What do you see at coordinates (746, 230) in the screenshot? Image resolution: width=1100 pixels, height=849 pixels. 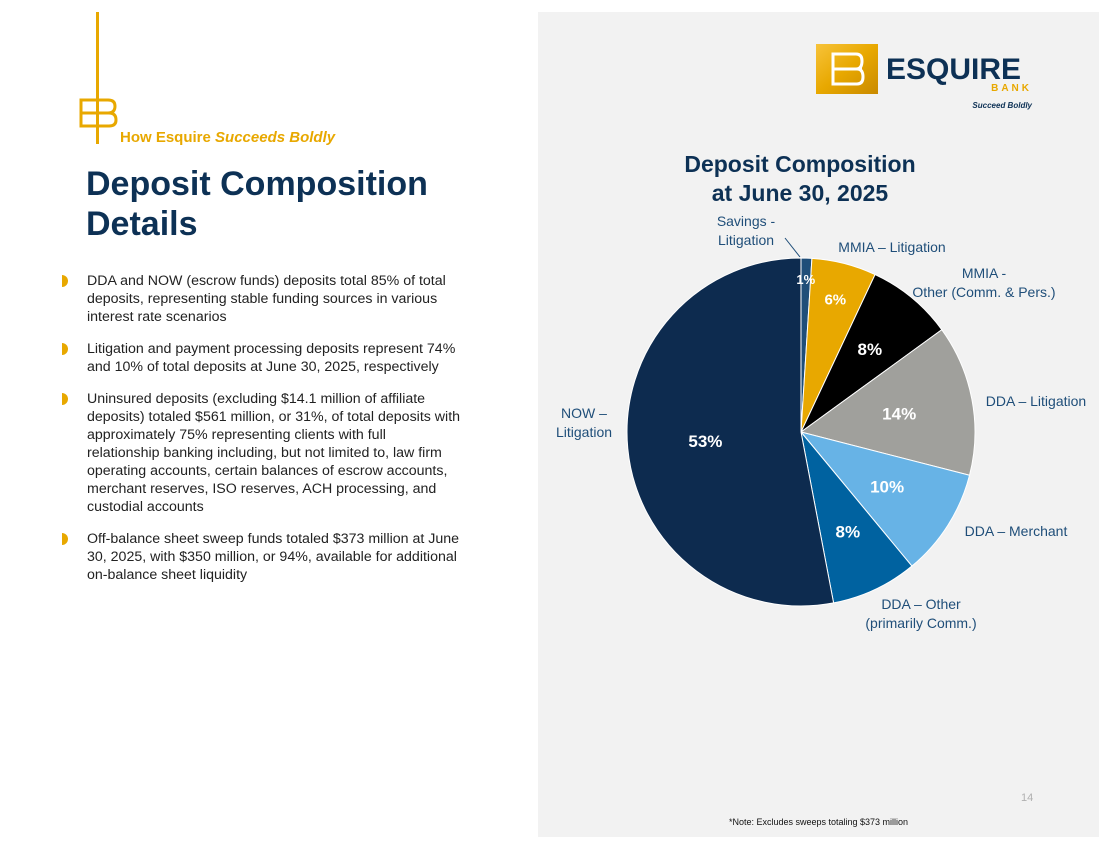 I see `pie-category-label: Savings -Litigation` at bounding box center [746, 230].